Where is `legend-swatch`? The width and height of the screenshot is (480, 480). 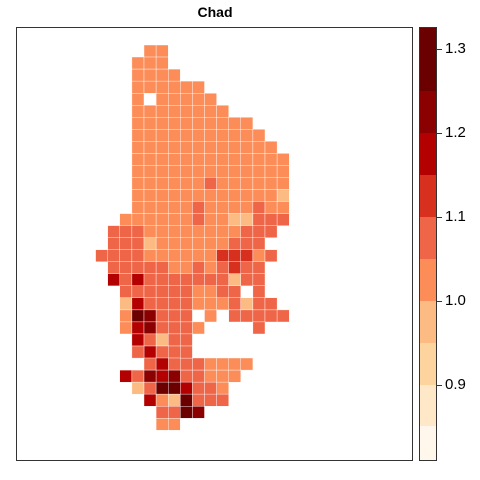 legend-swatch is located at coordinates (428, 443).